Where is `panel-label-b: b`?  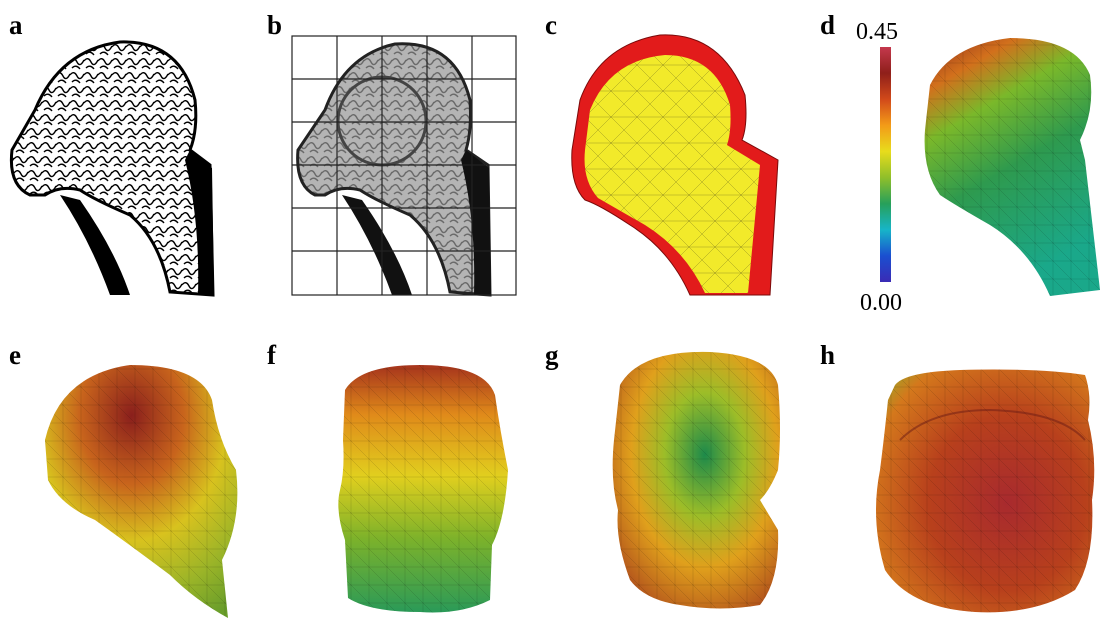
panel-label-b: b is located at coordinates (275, 25).